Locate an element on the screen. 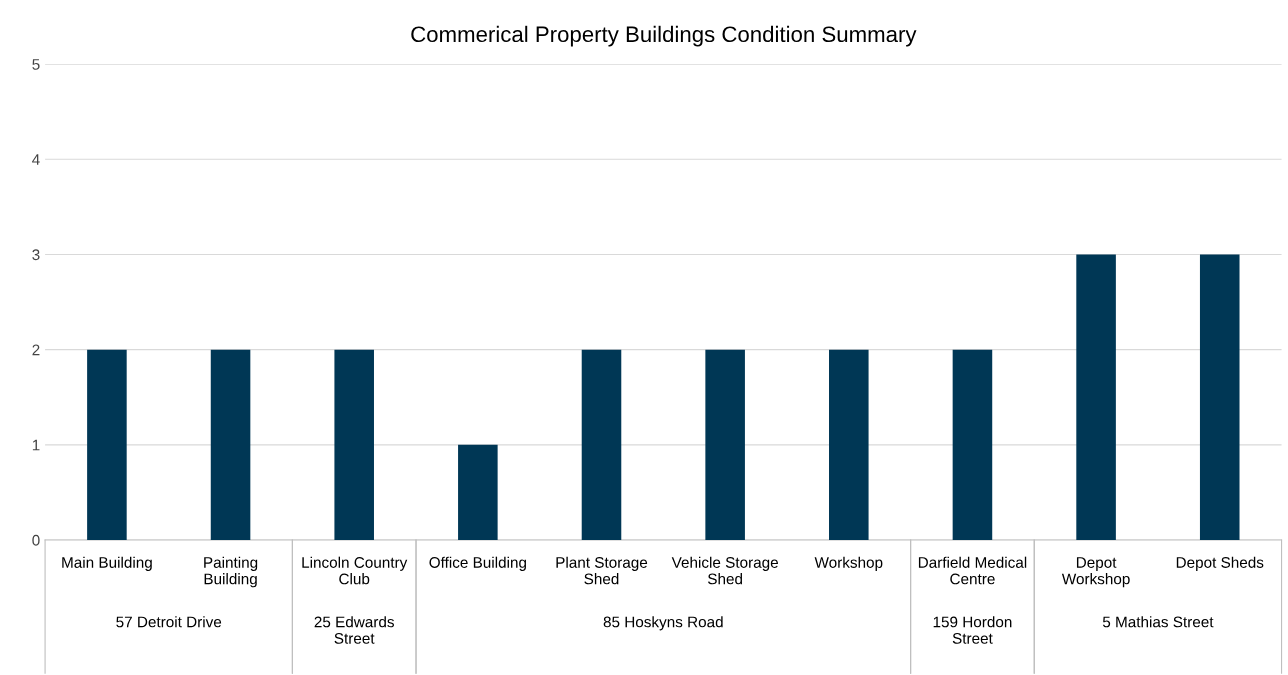  text: 85 Hoskyns Road is located at coordinates (663, 623).